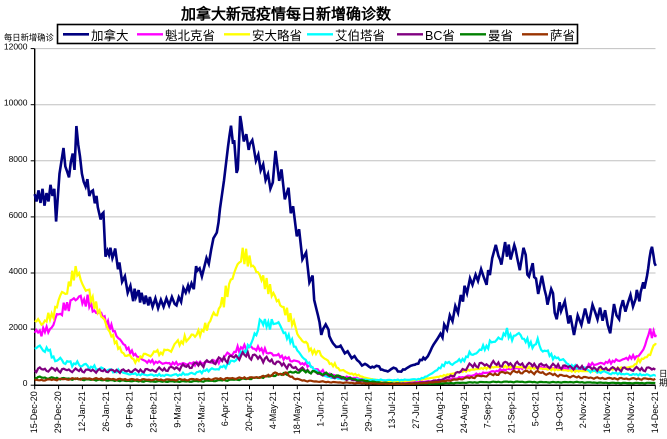 This screenshot has width=667, height=439. What do you see at coordinates (82, 411) in the screenshot?
I see `svg-text: 12-Jan-21` at bounding box center [82, 411].